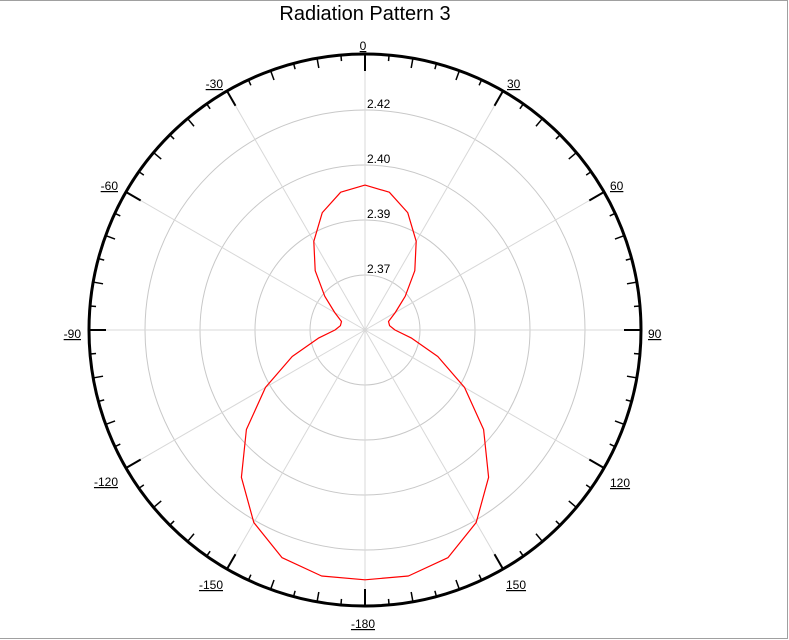  What do you see at coordinates (379, 104) in the screenshot?
I see `radial-label-4: 2.42` at bounding box center [379, 104].